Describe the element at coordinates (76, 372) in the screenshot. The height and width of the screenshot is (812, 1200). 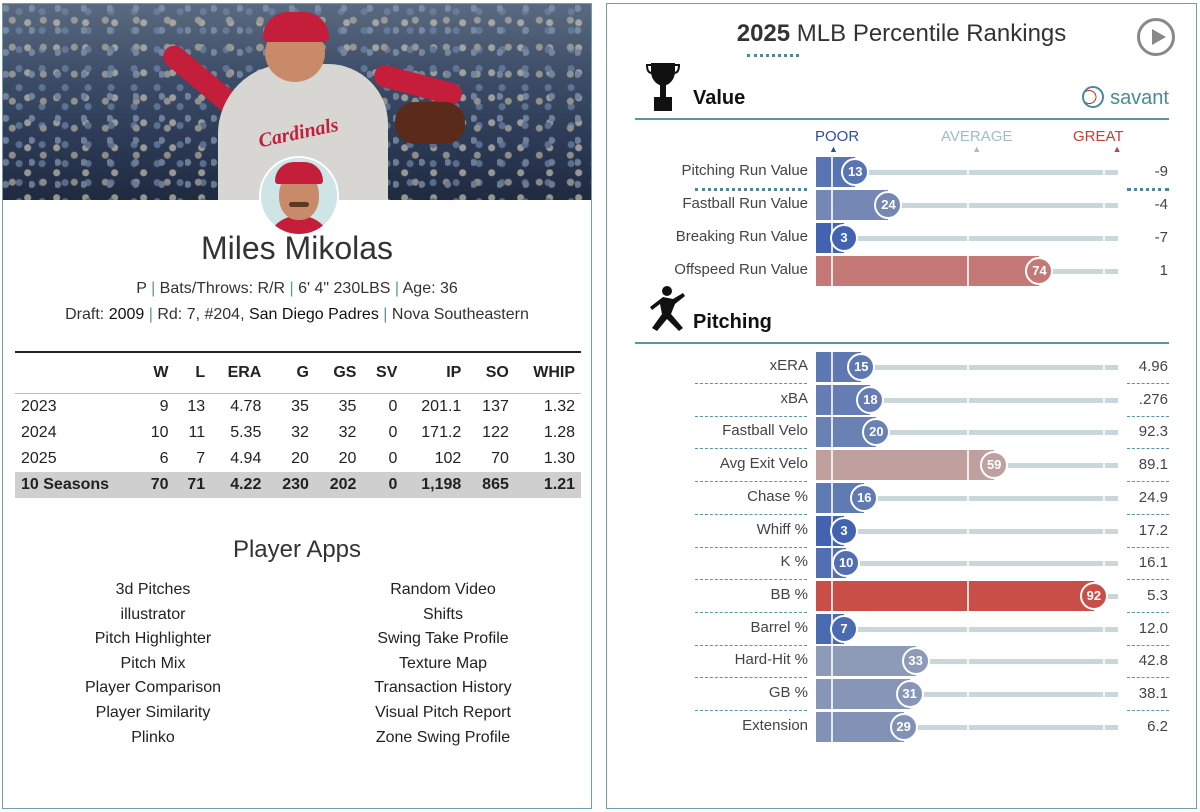
I see `stats-header-season` at that location.